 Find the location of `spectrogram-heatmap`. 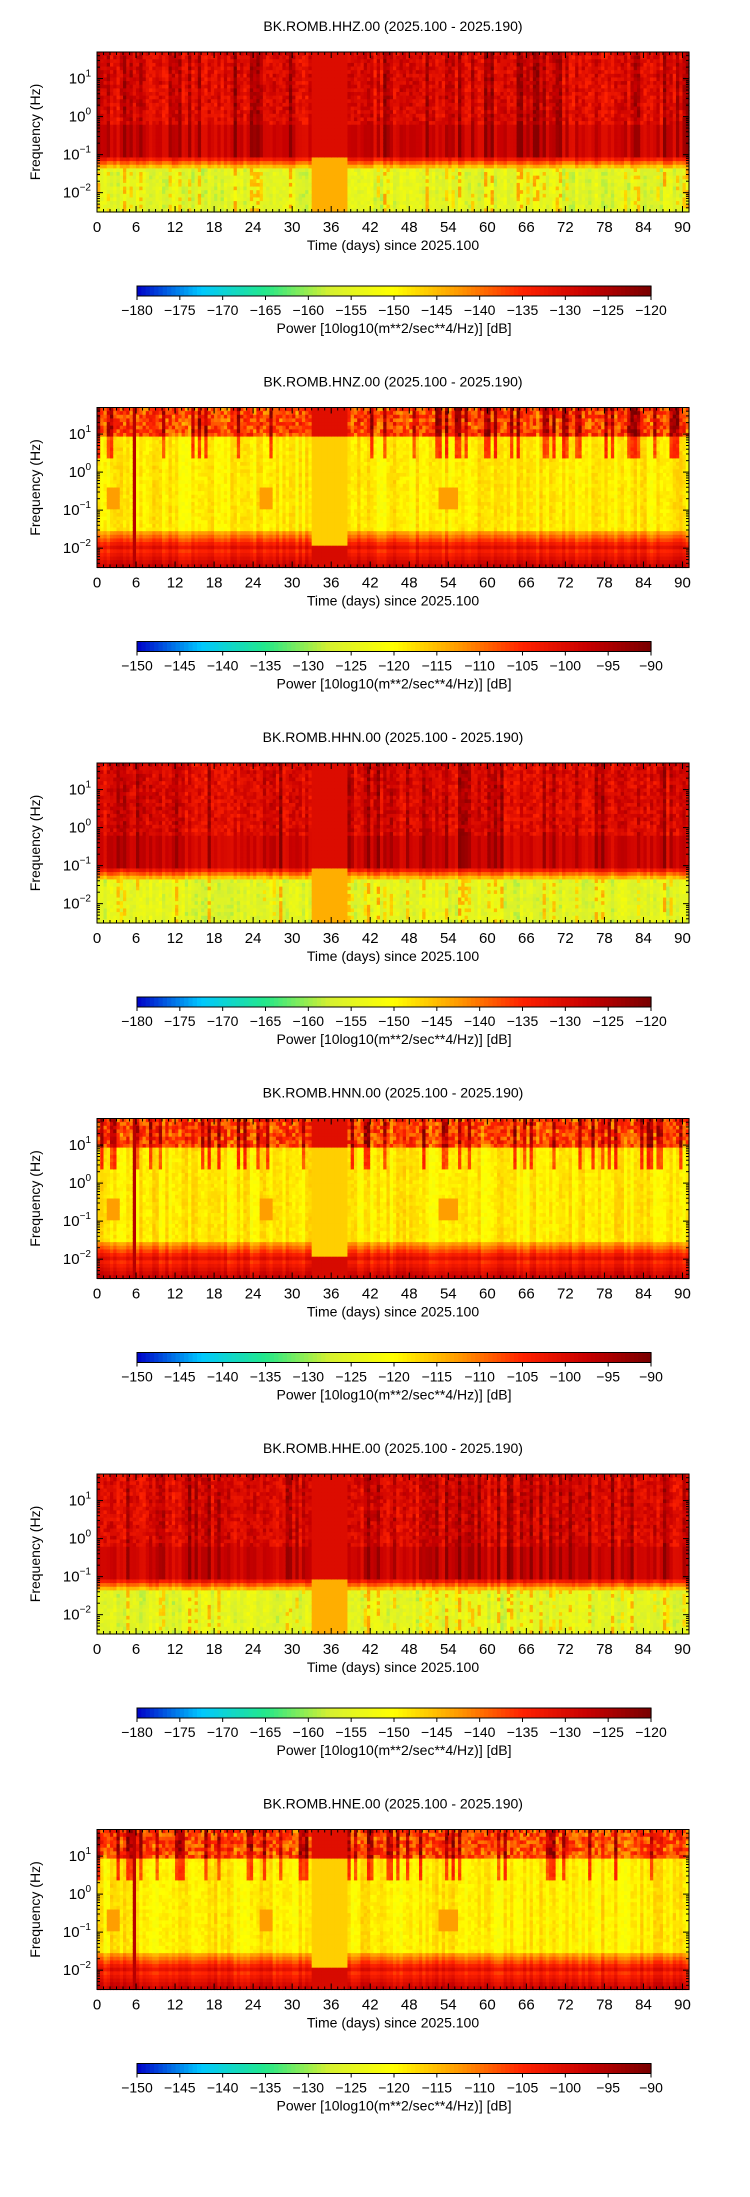

spectrogram-heatmap is located at coordinates (393, 132).